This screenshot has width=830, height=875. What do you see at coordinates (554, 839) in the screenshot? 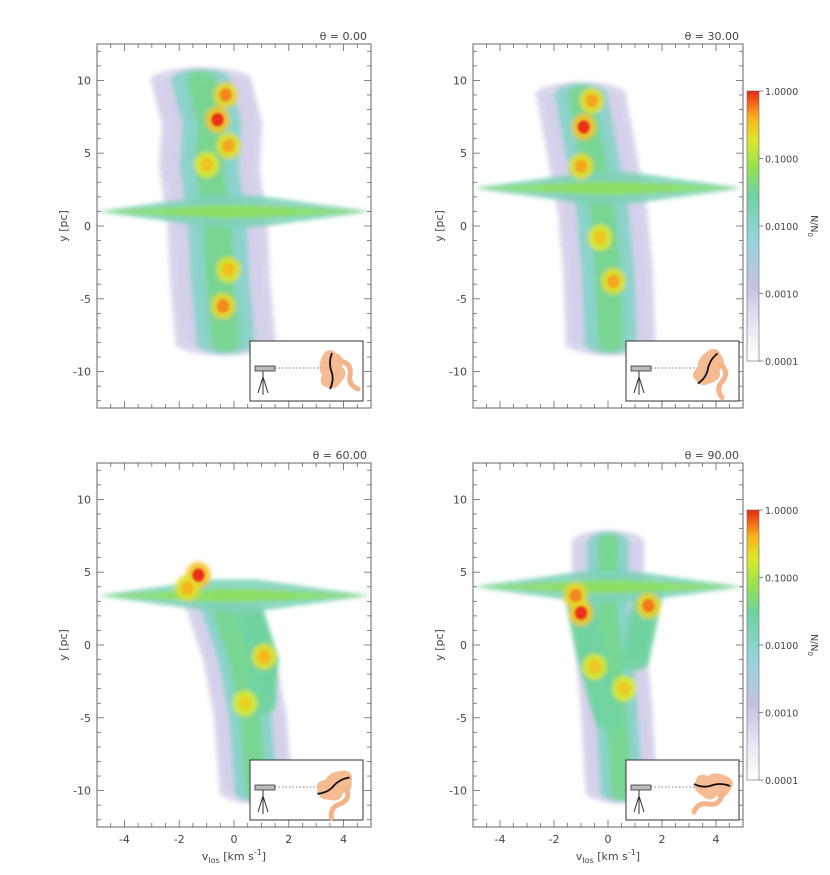
I see `x-tick-label: -2` at bounding box center [554, 839].